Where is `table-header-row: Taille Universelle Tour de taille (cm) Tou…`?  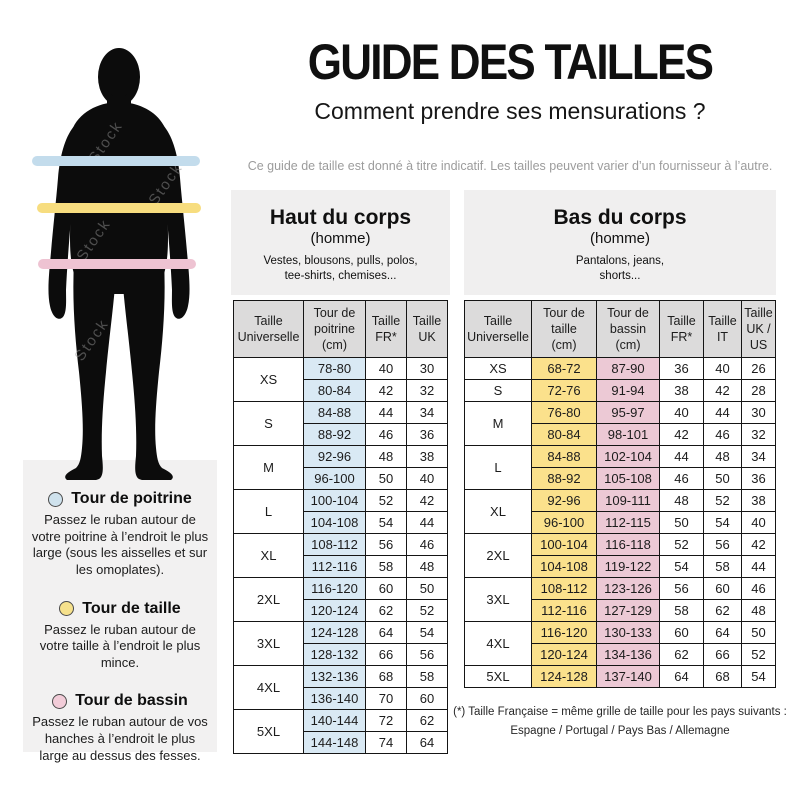
table-header-row: Taille Universelle Tour de taille (cm) Tou… is located at coordinates (620, 329).